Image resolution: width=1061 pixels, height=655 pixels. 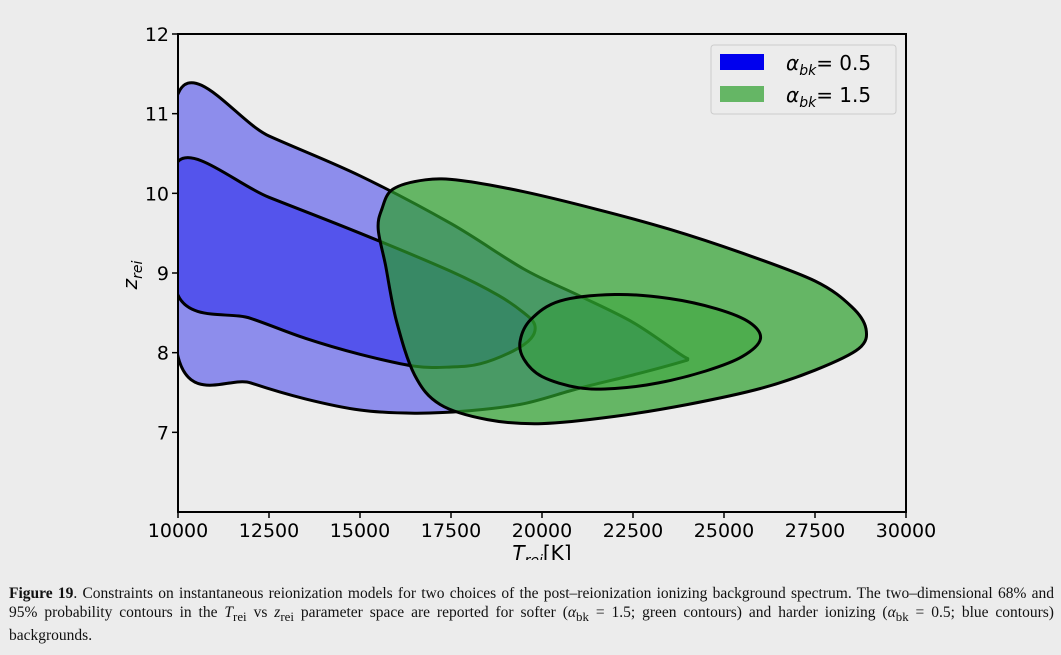 I want to click on x-tick-label: 25000, so click(x=724, y=531).